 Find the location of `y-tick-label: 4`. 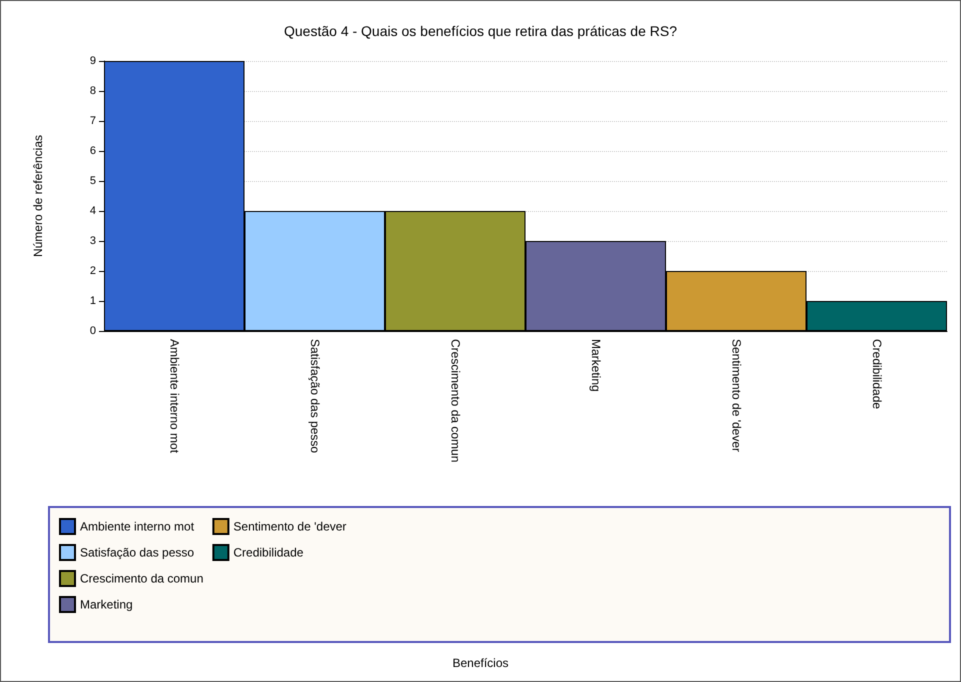

y-tick-label: 4 is located at coordinates (93, 211).